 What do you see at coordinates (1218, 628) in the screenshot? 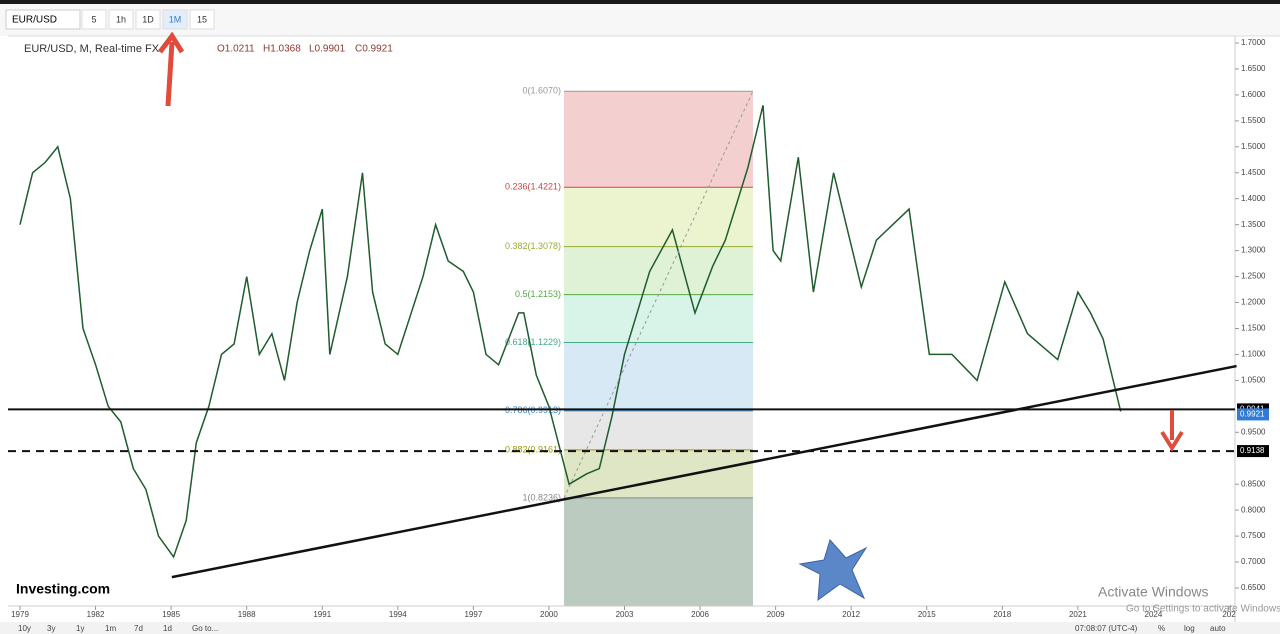
I see `scale-option: auto` at bounding box center [1218, 628].